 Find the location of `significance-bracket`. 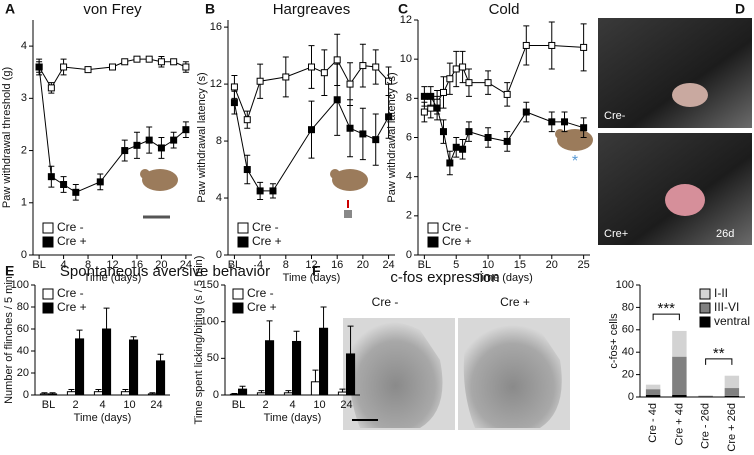

significance-bracket is located at coordinates (666, 317).